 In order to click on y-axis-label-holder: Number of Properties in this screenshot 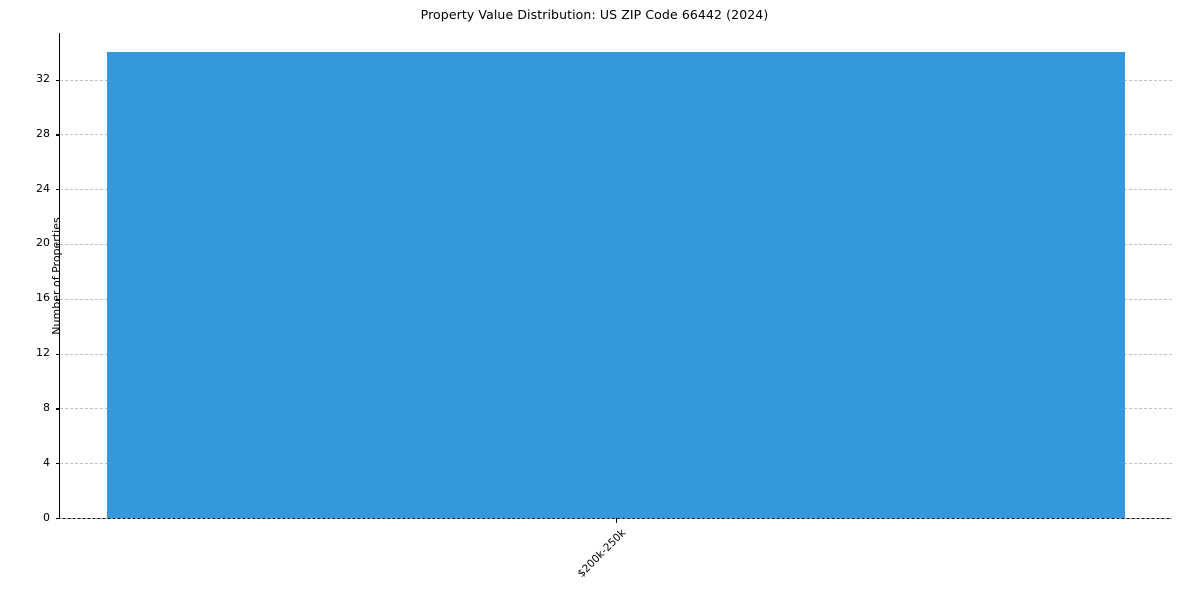, I will do `click(31, 275)`.